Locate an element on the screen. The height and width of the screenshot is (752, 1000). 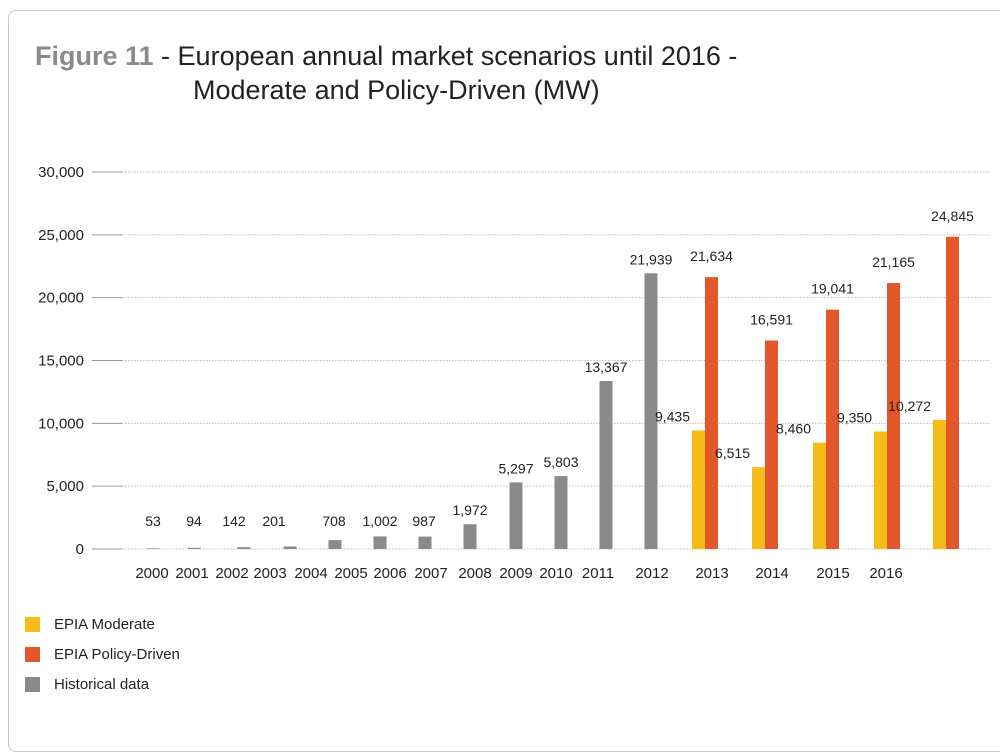
x-tick-label: 2003 is located at coordinates (269, 573).